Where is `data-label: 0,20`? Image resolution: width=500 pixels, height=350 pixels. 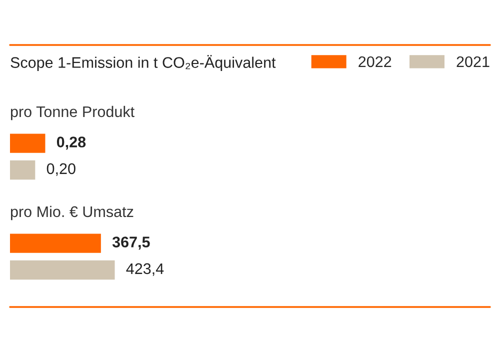 data-label: 0,20 is located at coordinates (61, 169).